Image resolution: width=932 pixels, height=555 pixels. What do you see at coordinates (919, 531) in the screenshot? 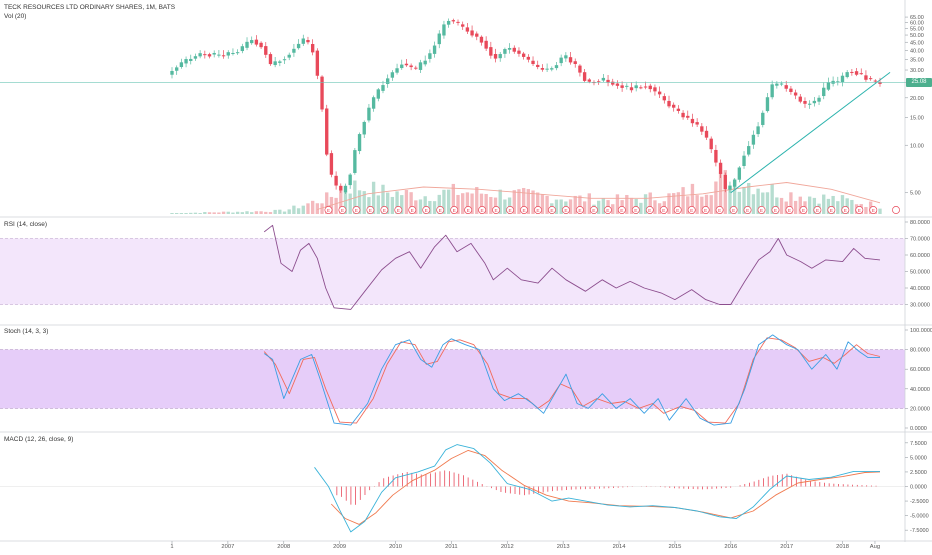
I see `macd-axis-label: -7.5000` at bounding box center [919, 531].